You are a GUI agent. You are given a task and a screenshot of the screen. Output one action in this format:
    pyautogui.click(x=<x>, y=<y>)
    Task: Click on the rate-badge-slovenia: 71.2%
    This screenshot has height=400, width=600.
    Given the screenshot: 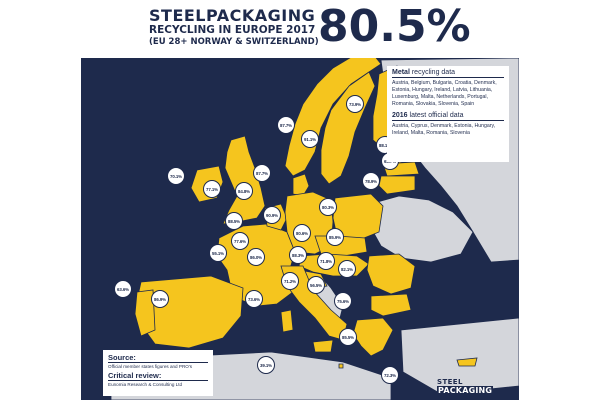 What is the action you would take?
    pyautogui.click(x=290, y=281)
    